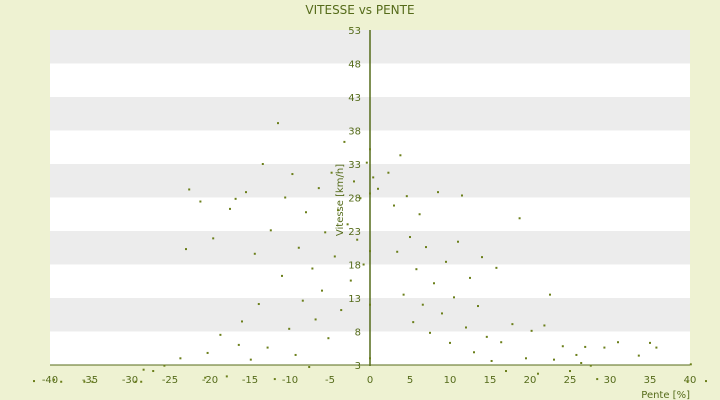 This screenshot has height=400, width=720. I want to click on x-tick-label: 0, so click(370, 380).